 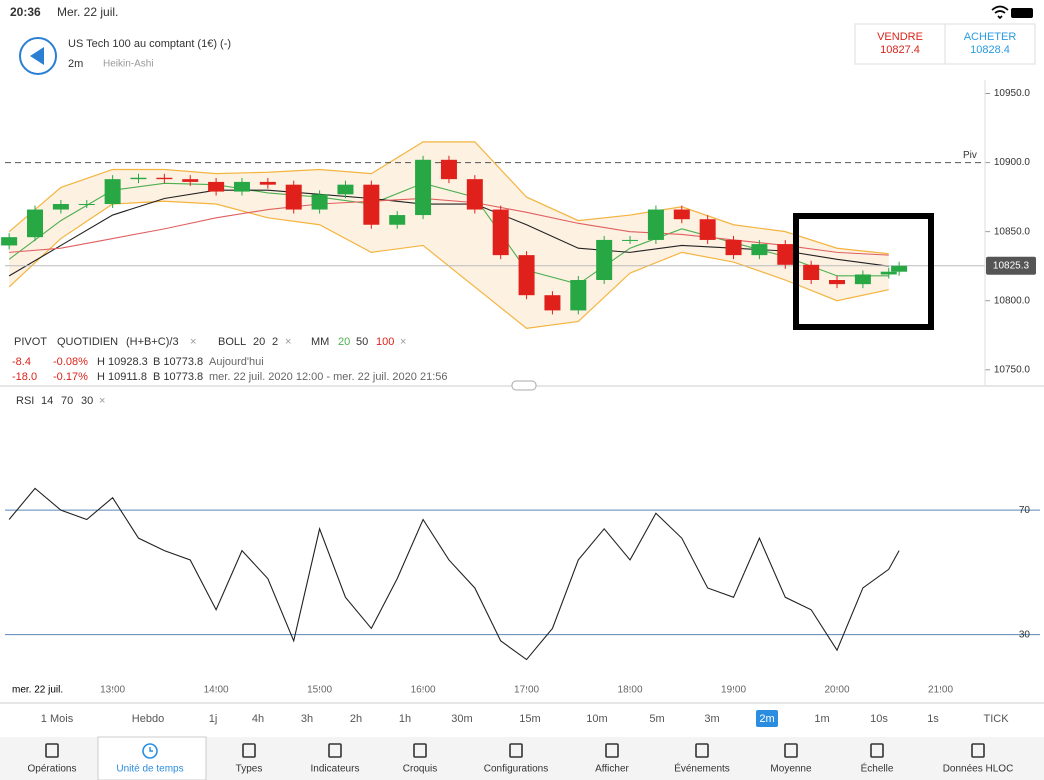 What do you see at coordinates (516, 769) in the screenshot?
I see `toolbar-button: Configurations` at bounding box center [516, 769].